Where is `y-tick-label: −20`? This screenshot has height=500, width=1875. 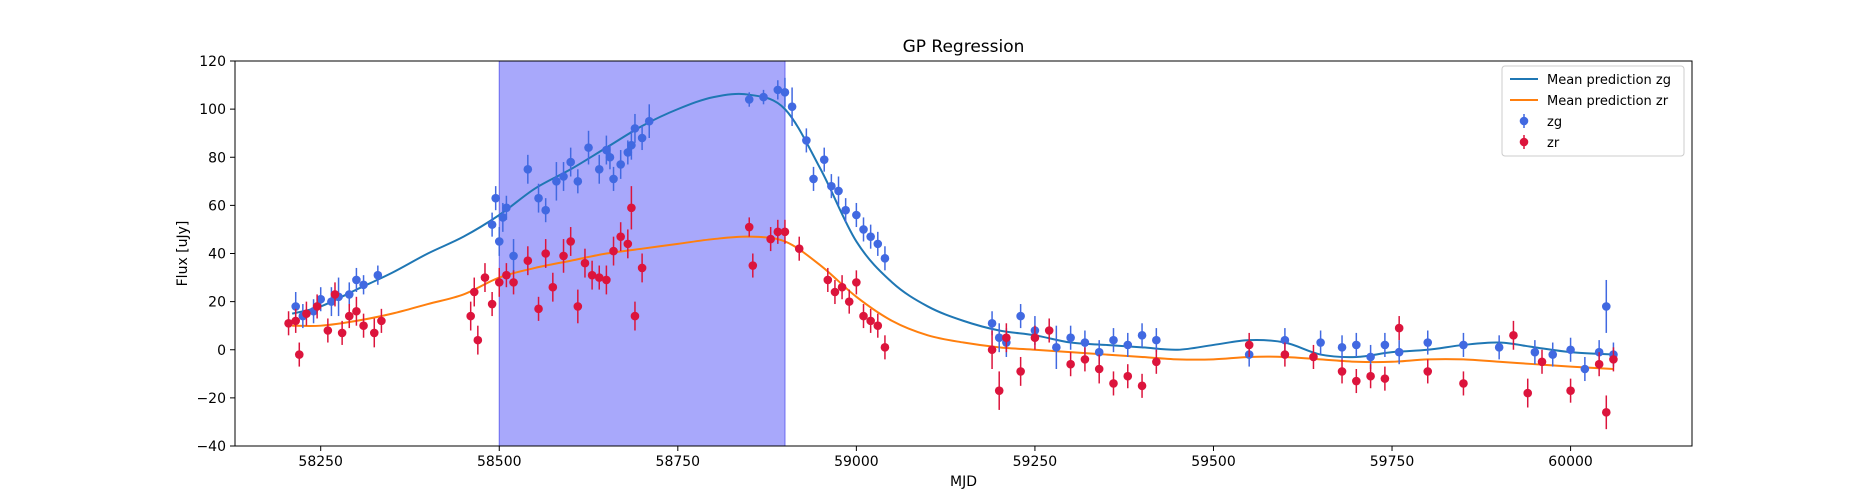
y-tick-label: −20 is located at coordinates (211, 399).